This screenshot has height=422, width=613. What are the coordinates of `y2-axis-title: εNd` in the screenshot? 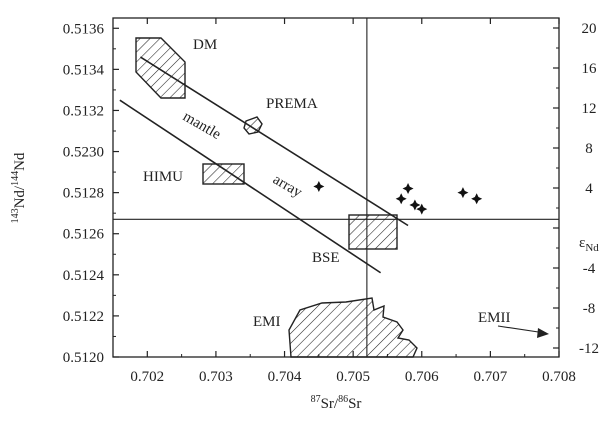 It's located at (589, 244).